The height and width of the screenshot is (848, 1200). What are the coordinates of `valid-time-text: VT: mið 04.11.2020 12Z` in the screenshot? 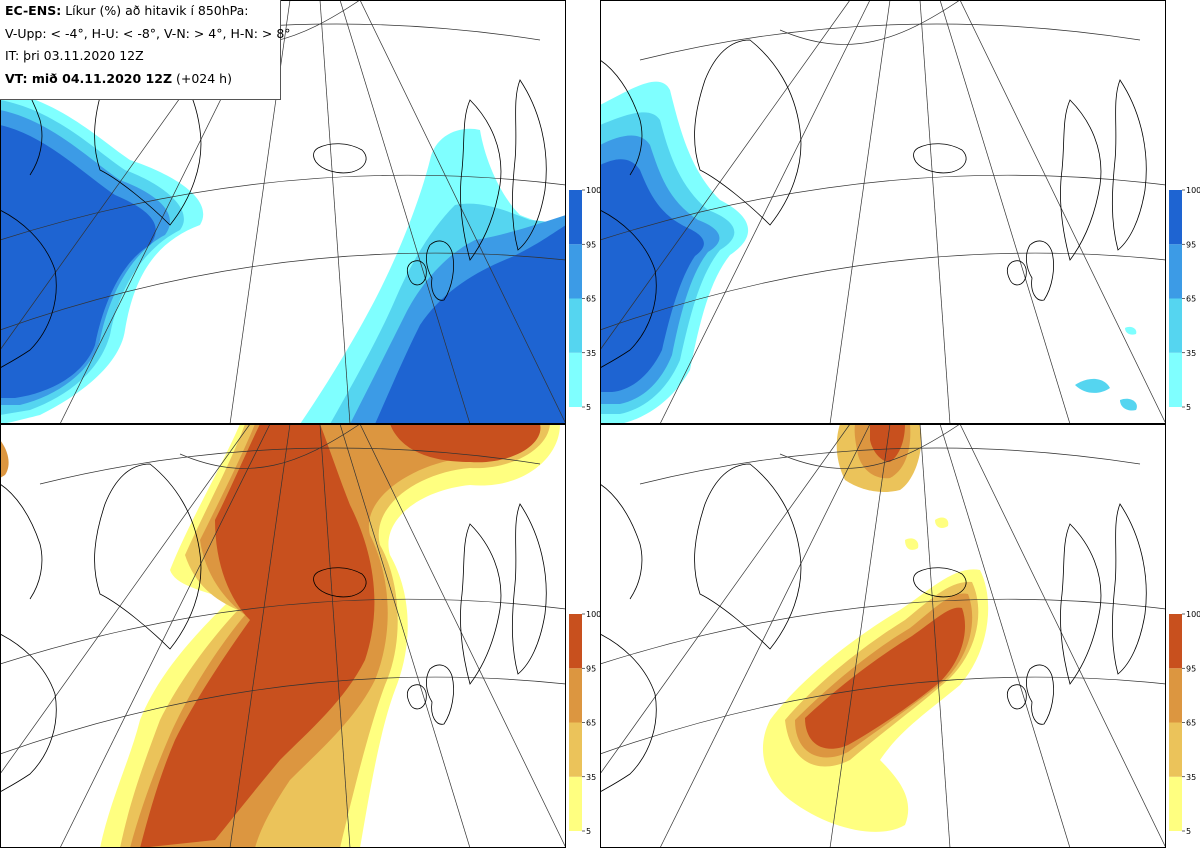 It's located at (89, 78).